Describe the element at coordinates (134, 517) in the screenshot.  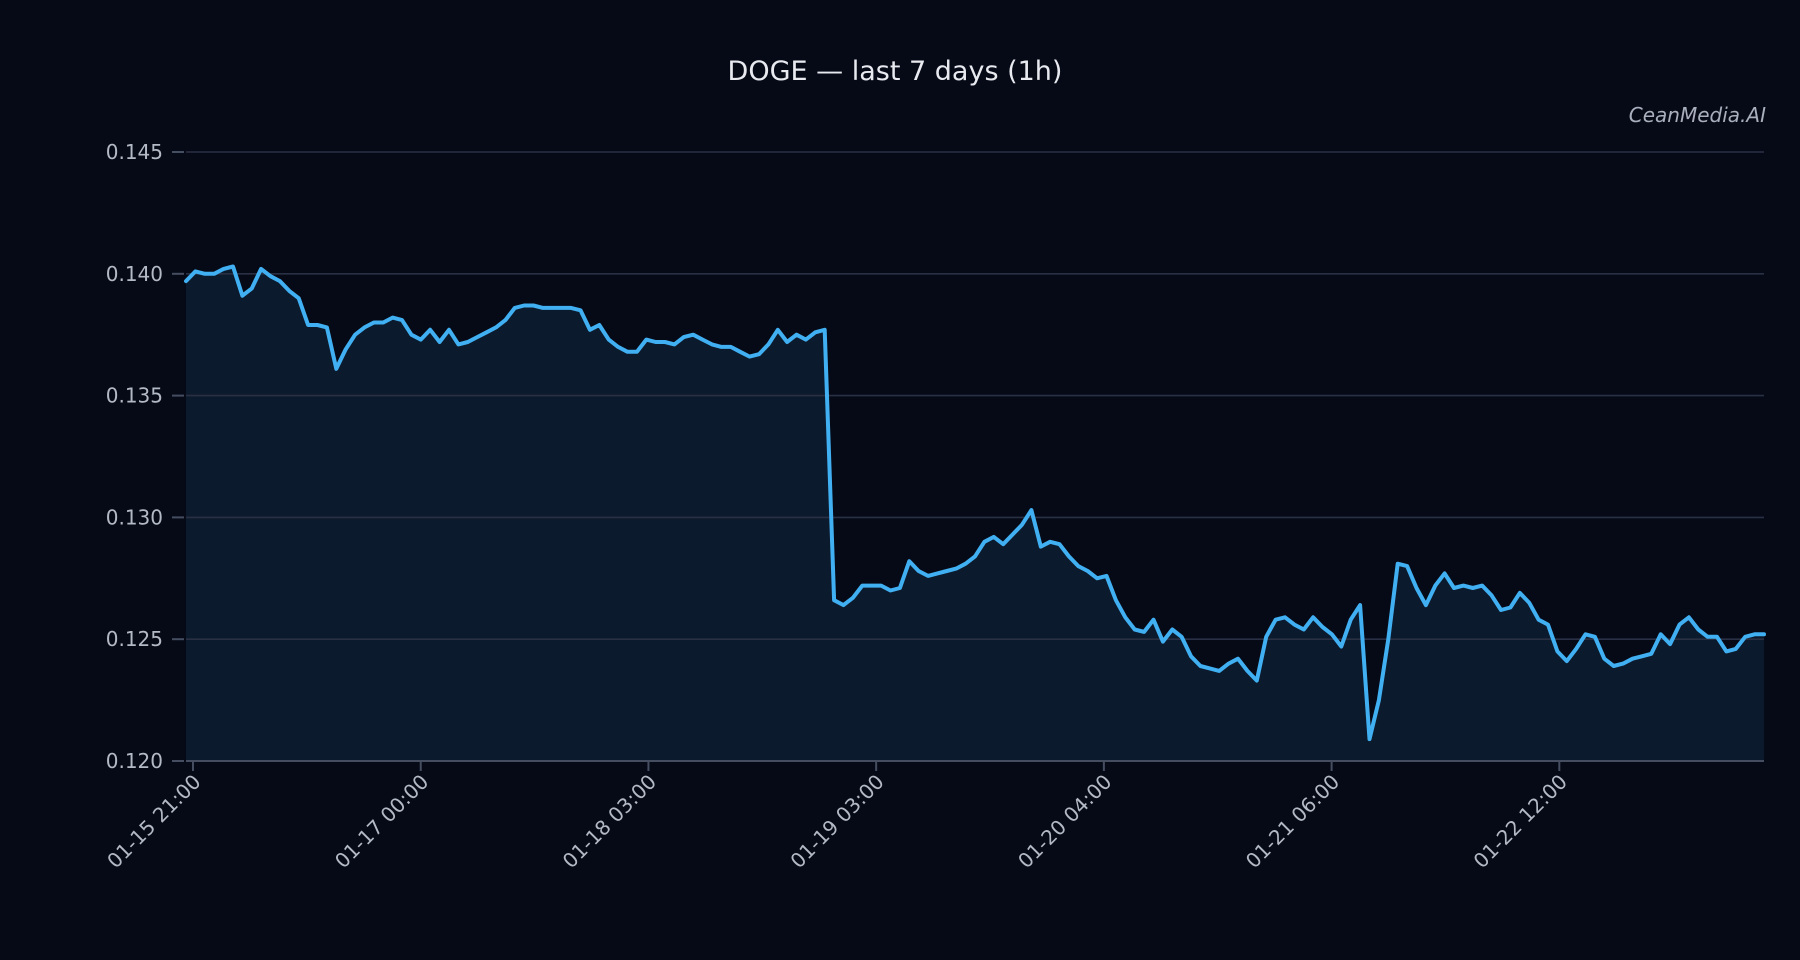
I see `y-tick-label: 0.130` at that location.